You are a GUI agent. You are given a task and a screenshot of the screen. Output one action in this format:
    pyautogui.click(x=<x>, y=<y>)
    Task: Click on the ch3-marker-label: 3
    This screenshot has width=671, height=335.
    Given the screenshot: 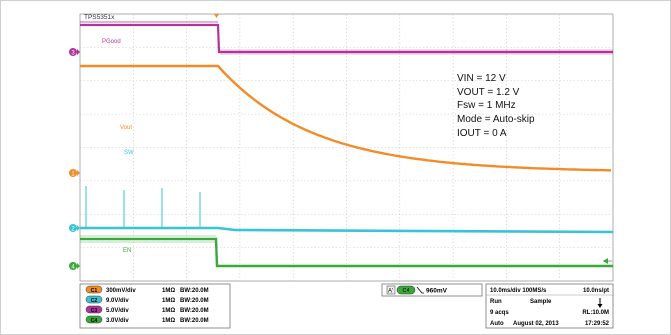 What is the action you would take?
    pyautogui.click(x=73, y=54)
    